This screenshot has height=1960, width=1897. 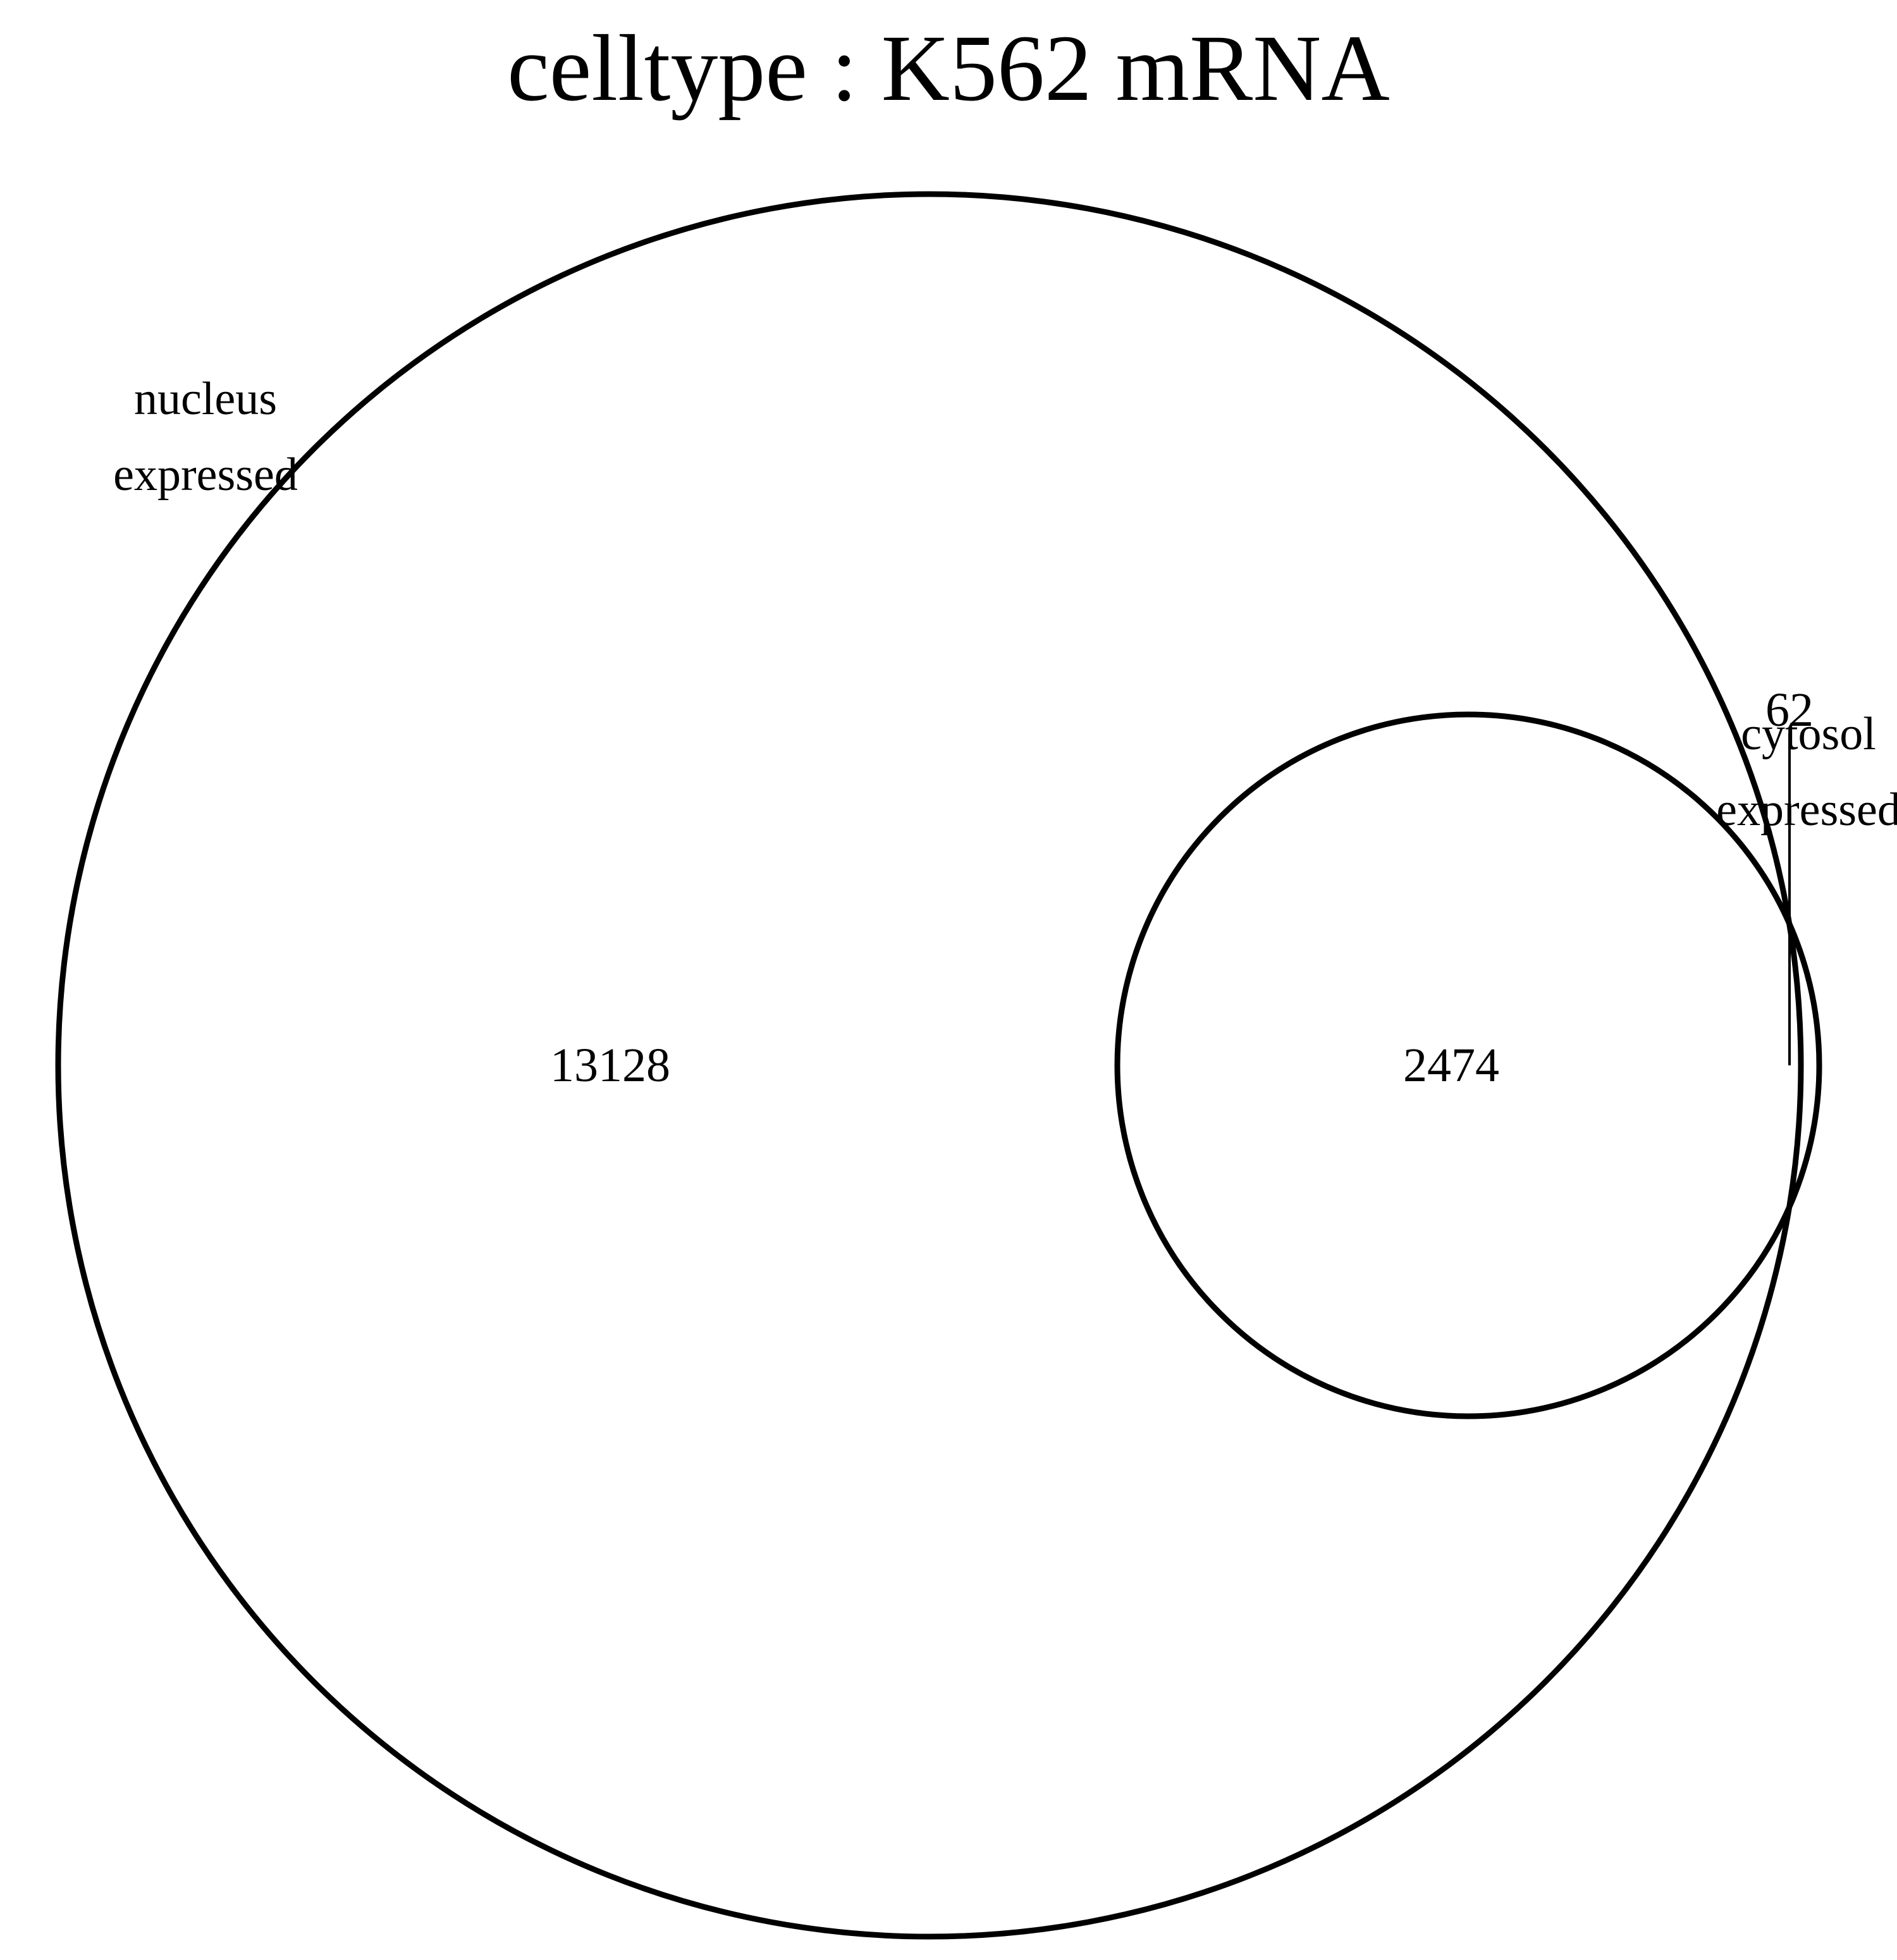 What do you see at coordinates (948, 68) in the screenshot?
I see `diagram-title: celltype : K562 mRNA` at bounding box center [948, 68].